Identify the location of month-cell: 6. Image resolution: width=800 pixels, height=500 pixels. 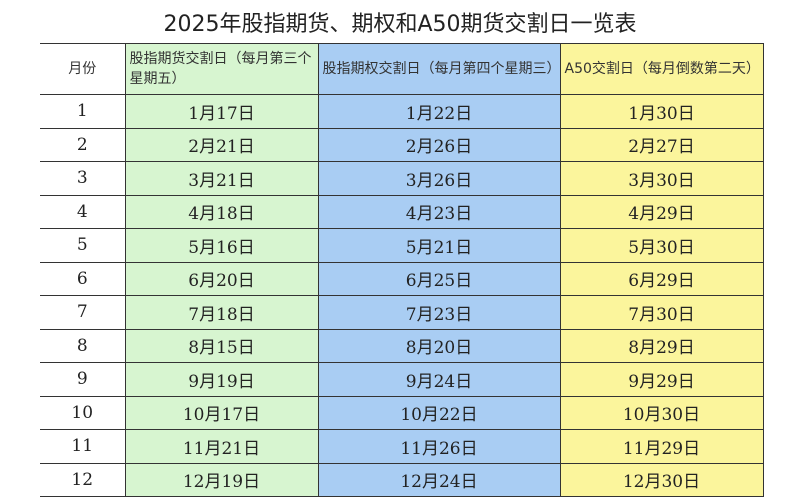
(83, 278).